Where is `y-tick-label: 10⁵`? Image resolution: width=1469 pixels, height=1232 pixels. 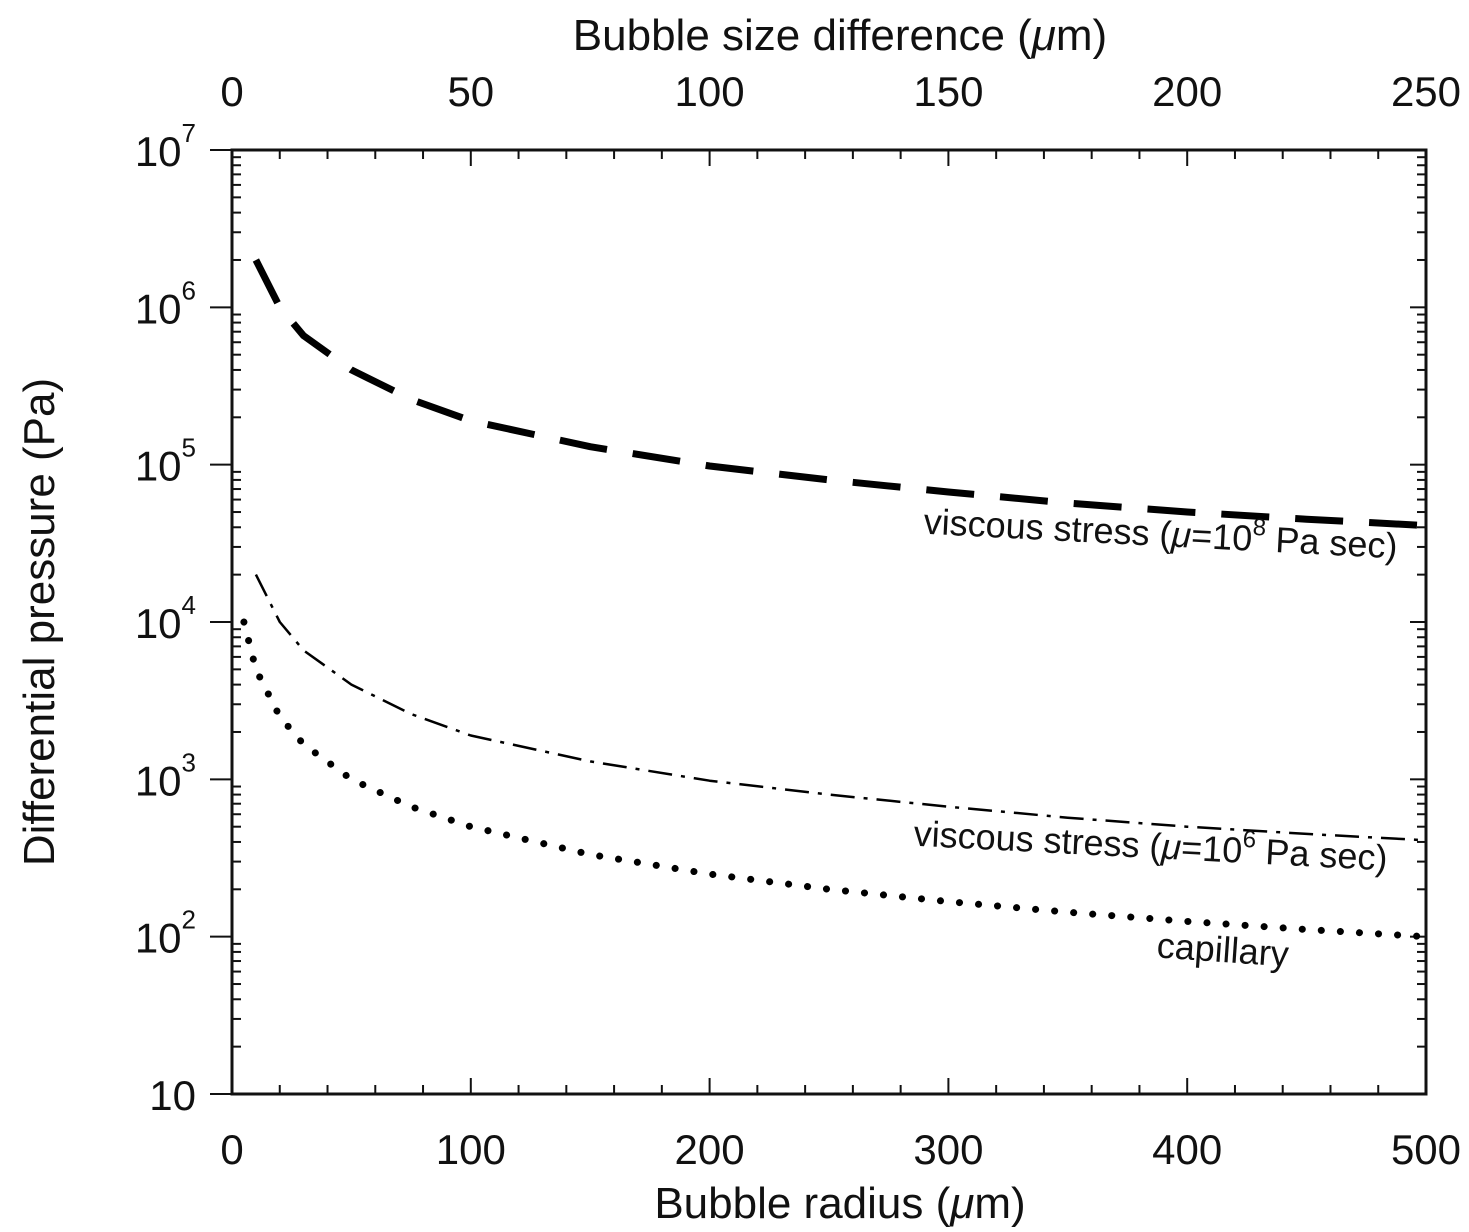 y-tick-label: 10⁵ is located at coordinates (165, 461).